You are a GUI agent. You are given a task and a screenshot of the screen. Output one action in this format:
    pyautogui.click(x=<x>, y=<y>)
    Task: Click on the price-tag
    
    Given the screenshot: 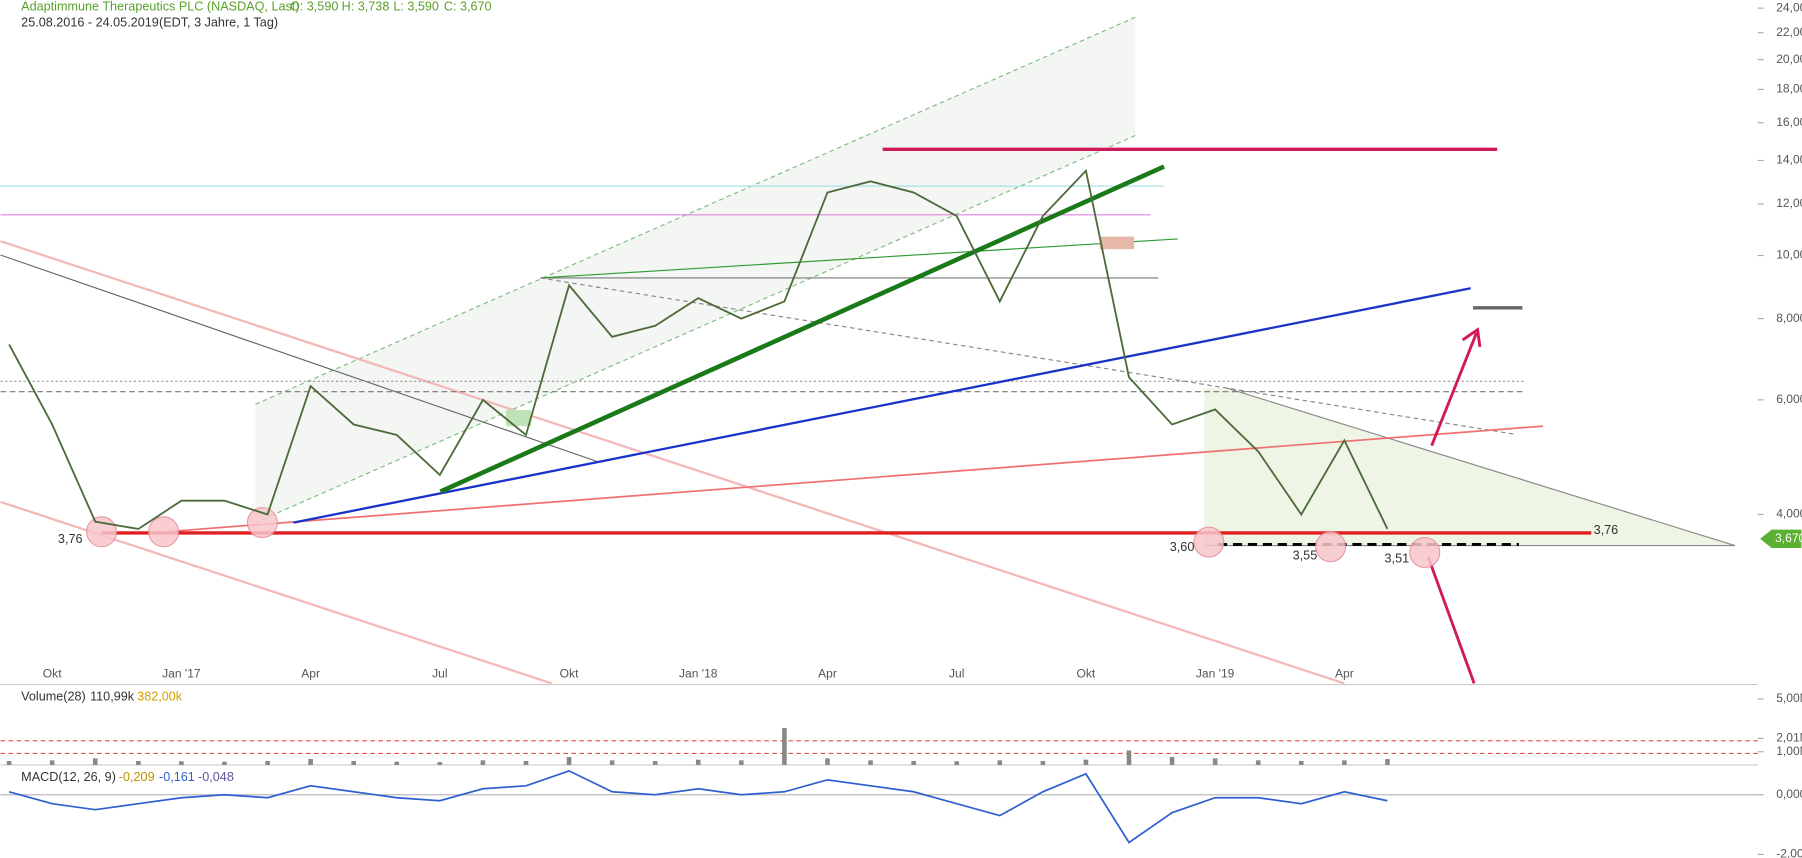 What is the action you would take?
    pyautogui.click(x=1781, y=538)
    